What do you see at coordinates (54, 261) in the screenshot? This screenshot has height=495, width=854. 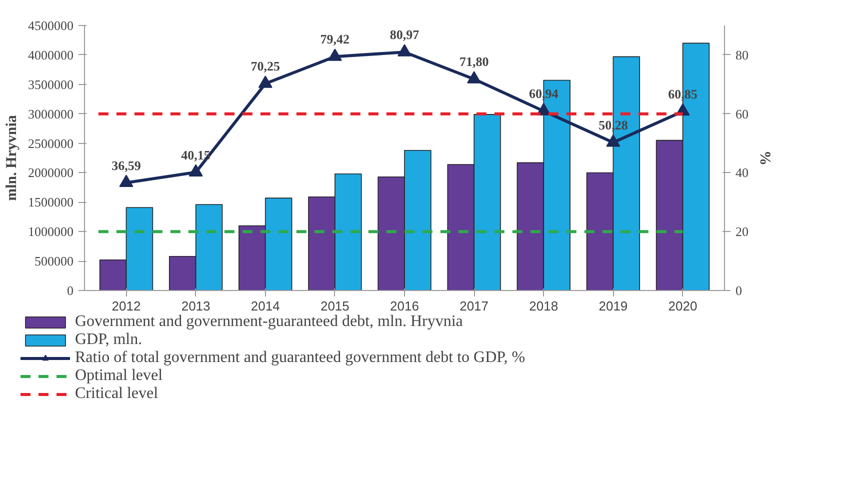 I see `y-tick-label: 500000` at bounding box center [54, 261].